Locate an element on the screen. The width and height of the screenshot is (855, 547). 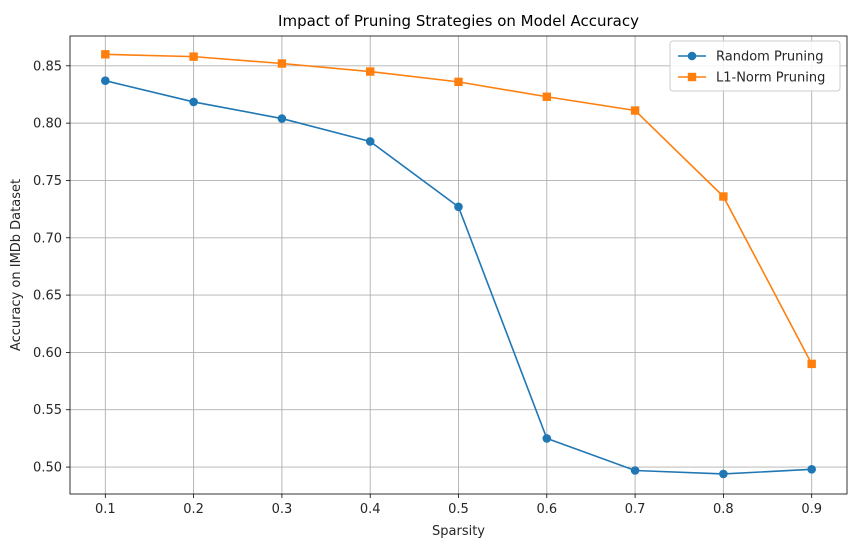
x-tick-label: 0.5 is located at coordinates (458, 509).